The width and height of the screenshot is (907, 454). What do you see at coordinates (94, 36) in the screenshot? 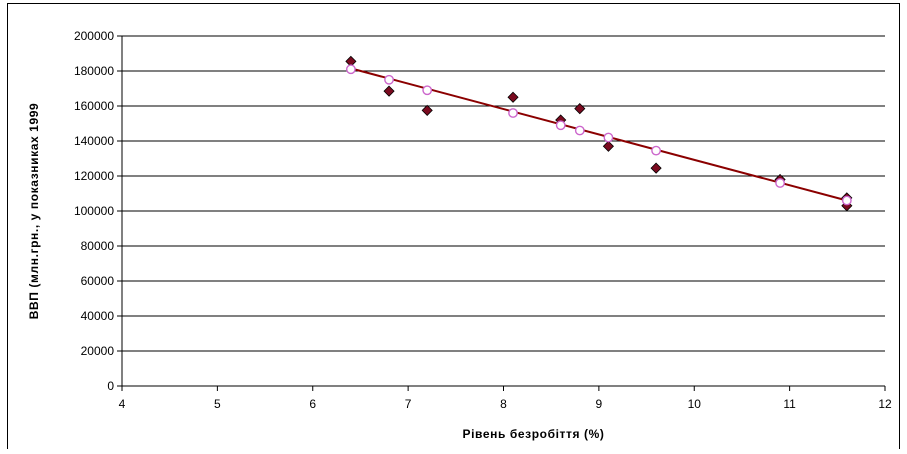
I see `y-tick-label: 200000` at bounding box center [94, 36].